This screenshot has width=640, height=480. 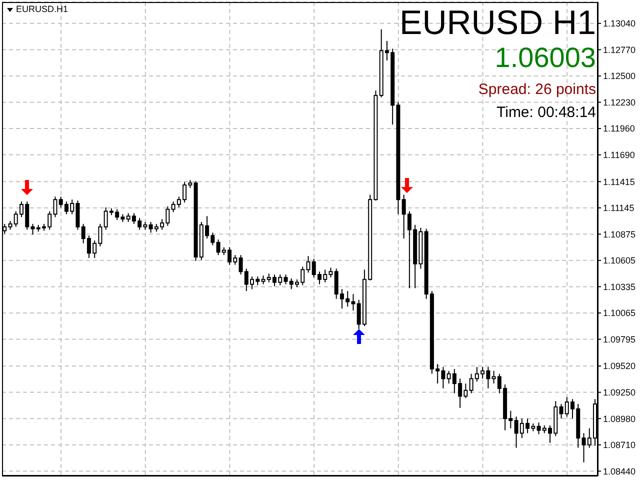 What do you see at coordinates (619, 366) in the screenshot?
I see `y-tick-label: 1.09520` at bounding box center [619, 366].